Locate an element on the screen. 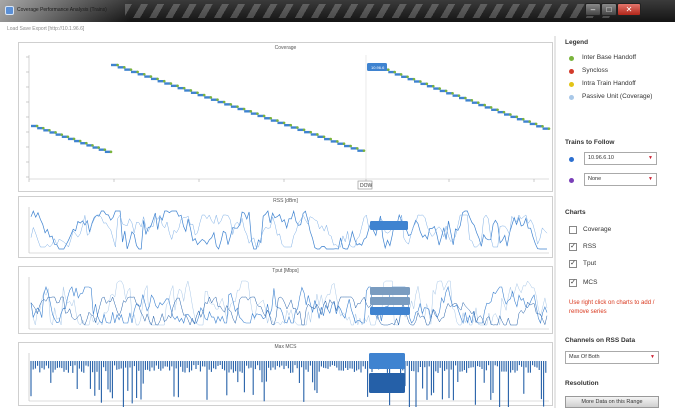  coverage-x-marker is located at coordinates (365, 185).